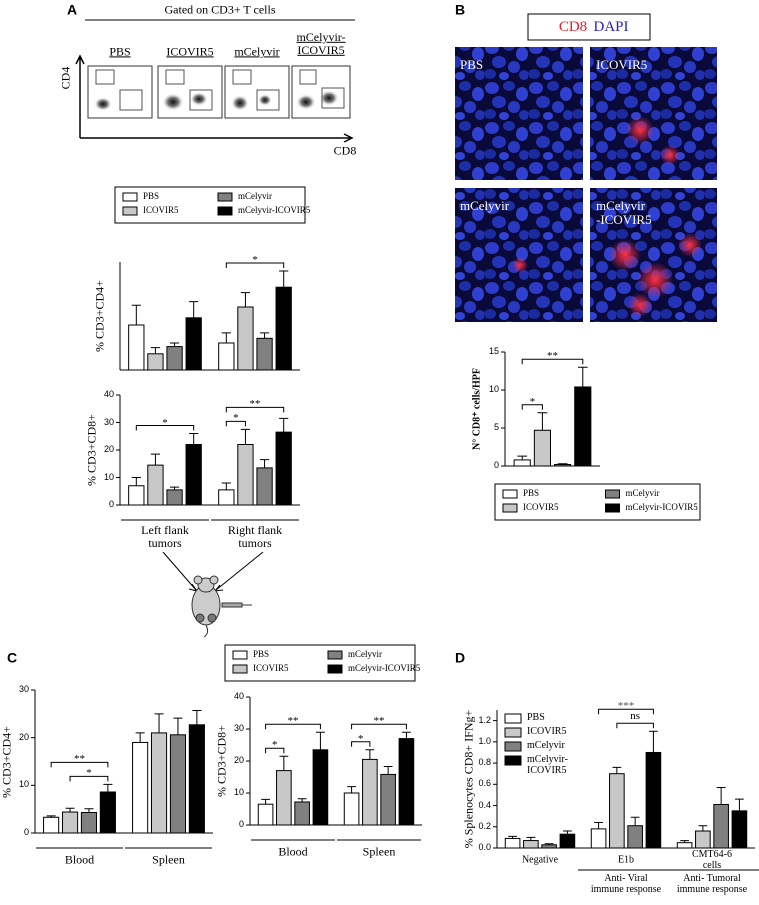 The image size is (759, 905). I want to click on micrograph, so click(519, 255).